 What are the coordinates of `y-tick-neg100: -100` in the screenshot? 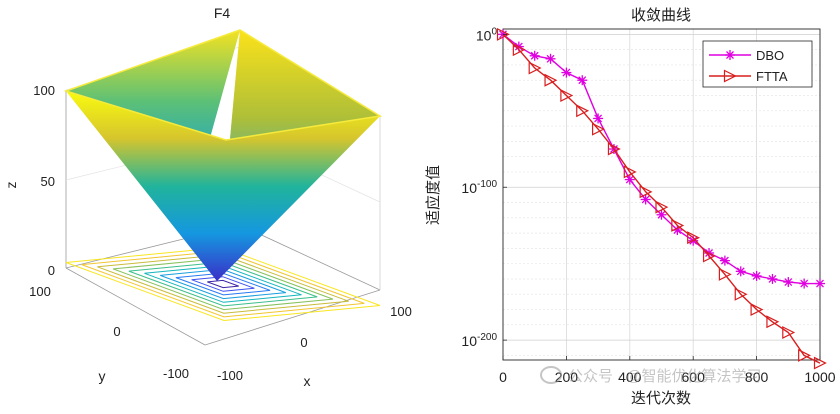 It's located at (176, 373).